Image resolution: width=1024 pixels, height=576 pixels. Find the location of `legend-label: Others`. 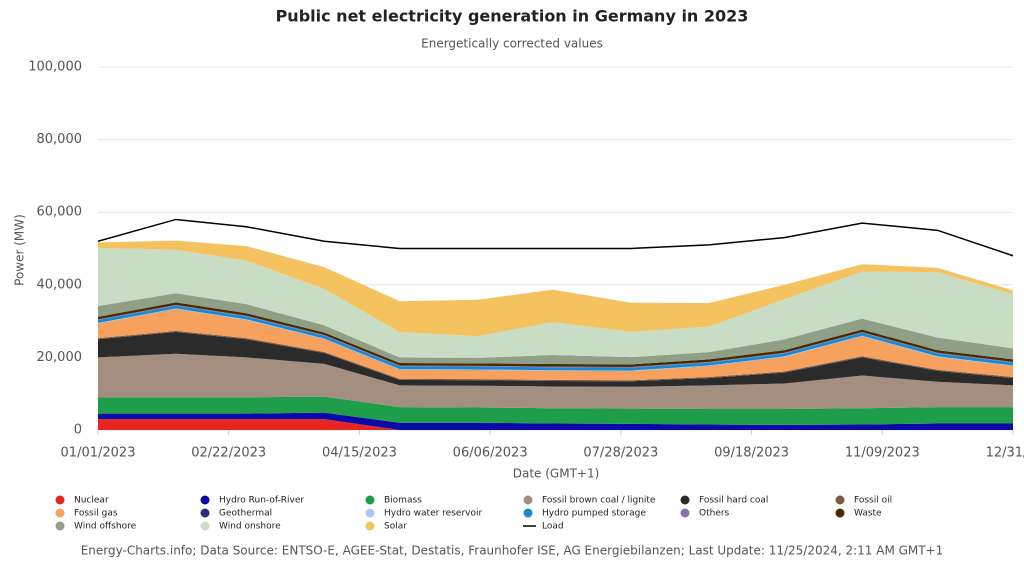

legend-label: Others is located at coordinates (714, 514).